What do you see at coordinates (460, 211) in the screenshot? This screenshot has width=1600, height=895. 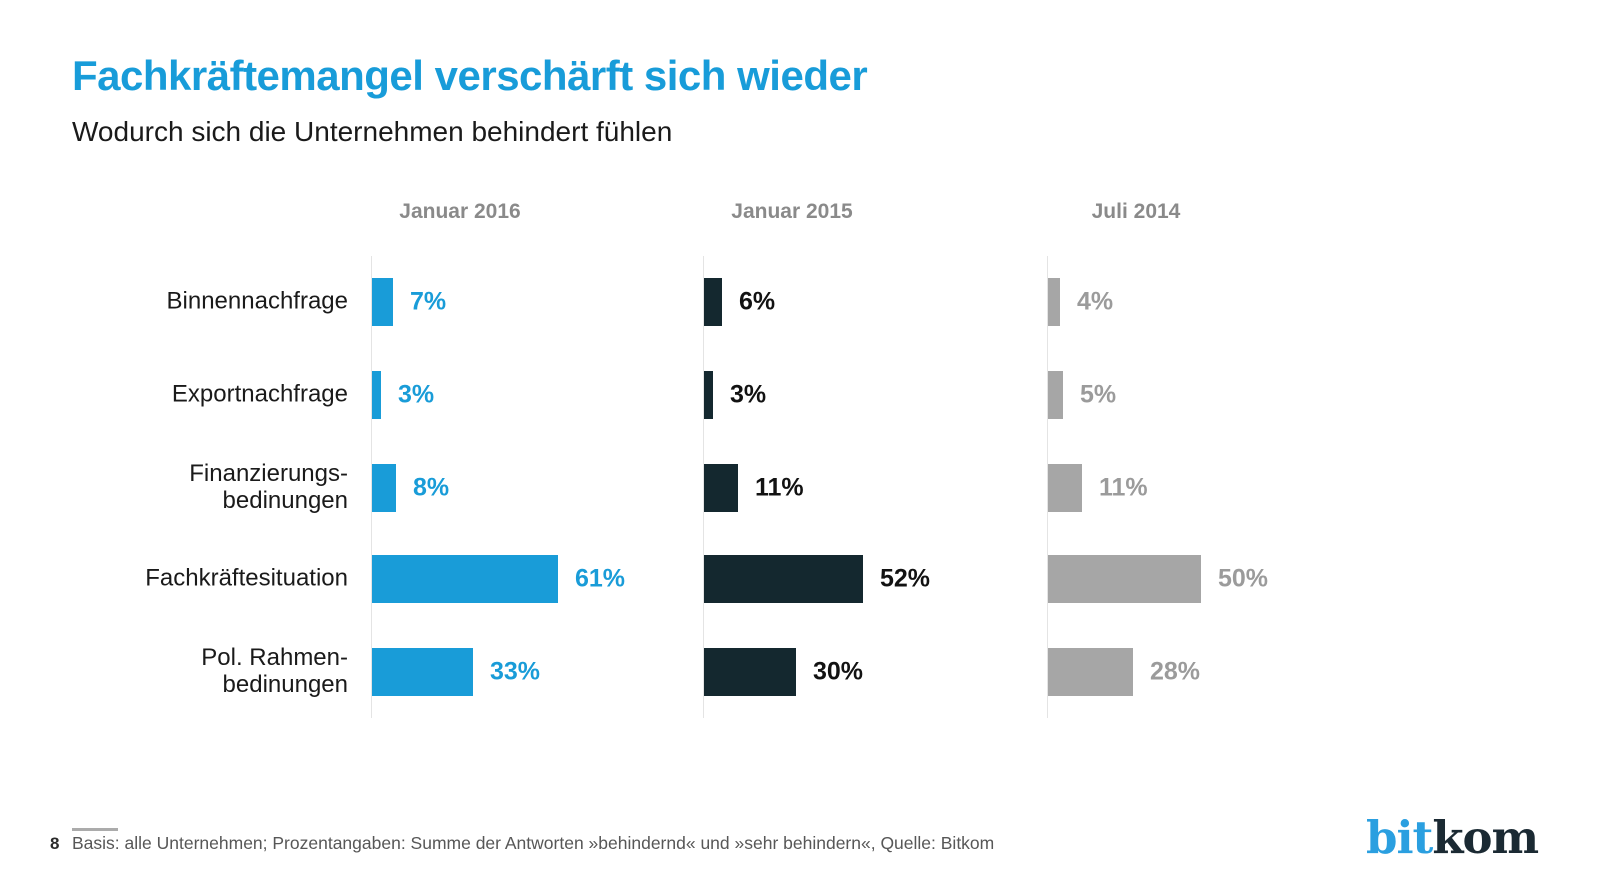 I see `series-header: Januar 2016` at bounding box center [460, 211].